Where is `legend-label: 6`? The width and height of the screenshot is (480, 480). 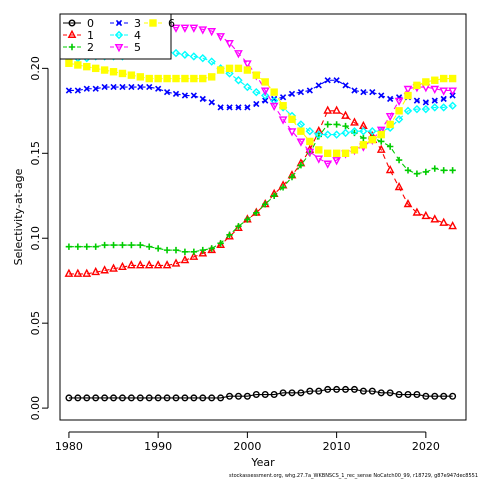 legend-label: 6 is located at coordinates (171, 23).